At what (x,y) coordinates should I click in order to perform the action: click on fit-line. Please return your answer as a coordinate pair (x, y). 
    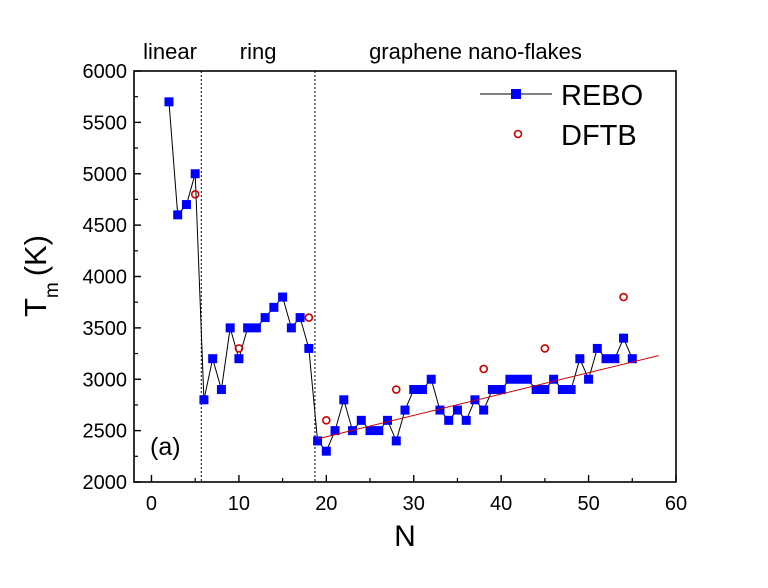
    Looking at the image, I should click on (488, 397).